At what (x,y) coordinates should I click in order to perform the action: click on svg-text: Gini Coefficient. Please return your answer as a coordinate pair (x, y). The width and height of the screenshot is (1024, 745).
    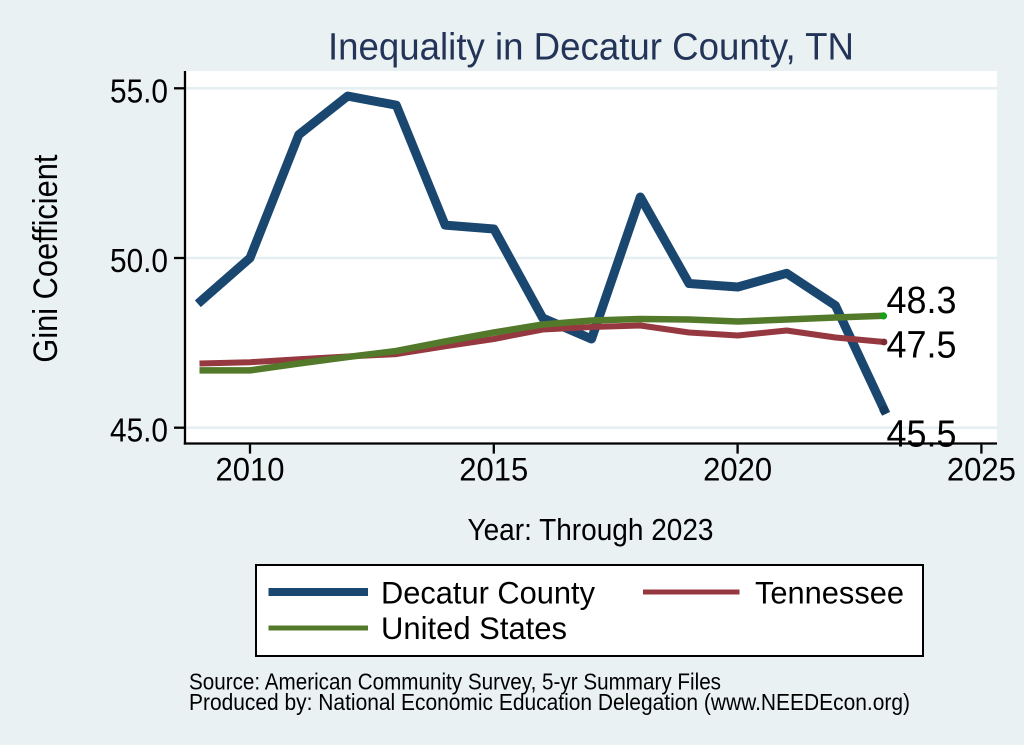
    Looking at the image, I should click on (46, 258).